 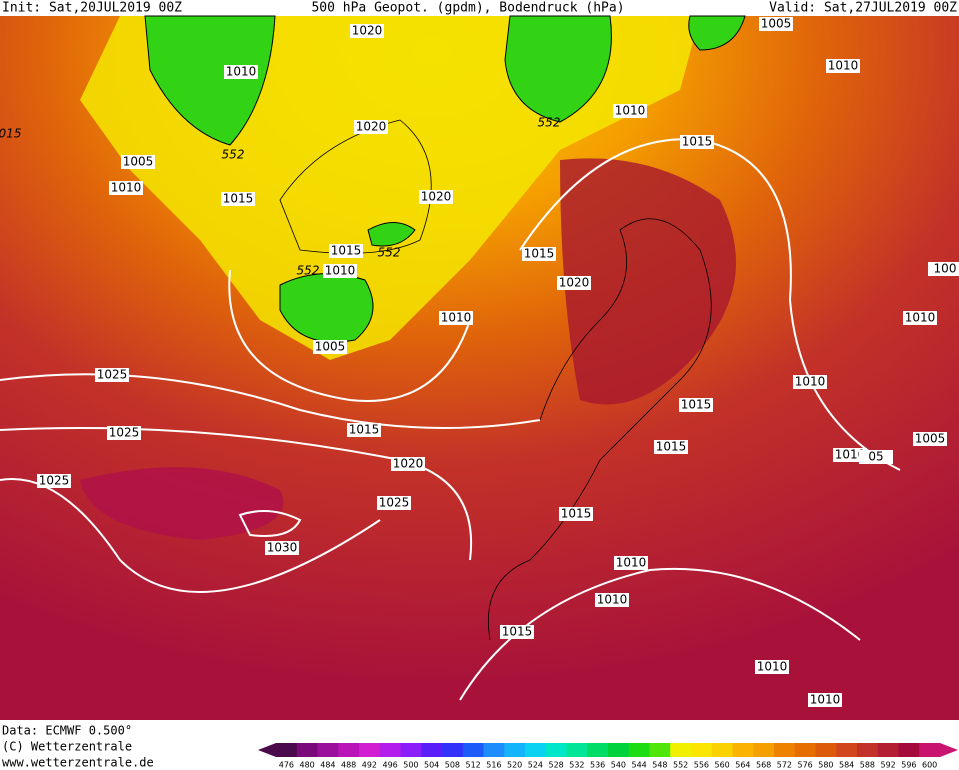 What do you see at coordinates (389, 765) in the screenshot?
I see `scale-label: 496` at bounding box center [389, 765].